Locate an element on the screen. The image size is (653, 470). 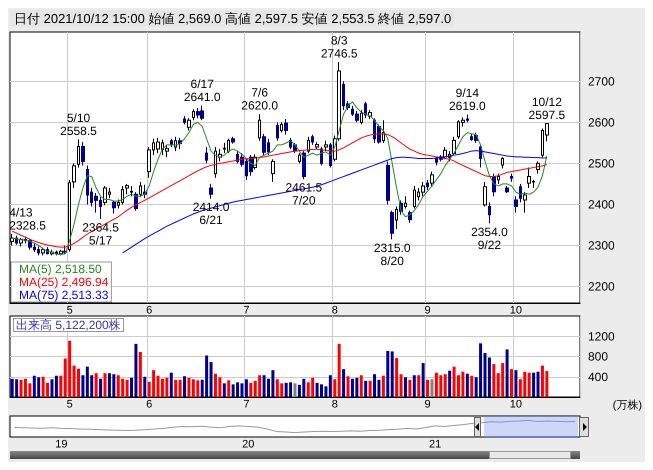
x-tick-label: 8 is located at coordinates (335, 404).